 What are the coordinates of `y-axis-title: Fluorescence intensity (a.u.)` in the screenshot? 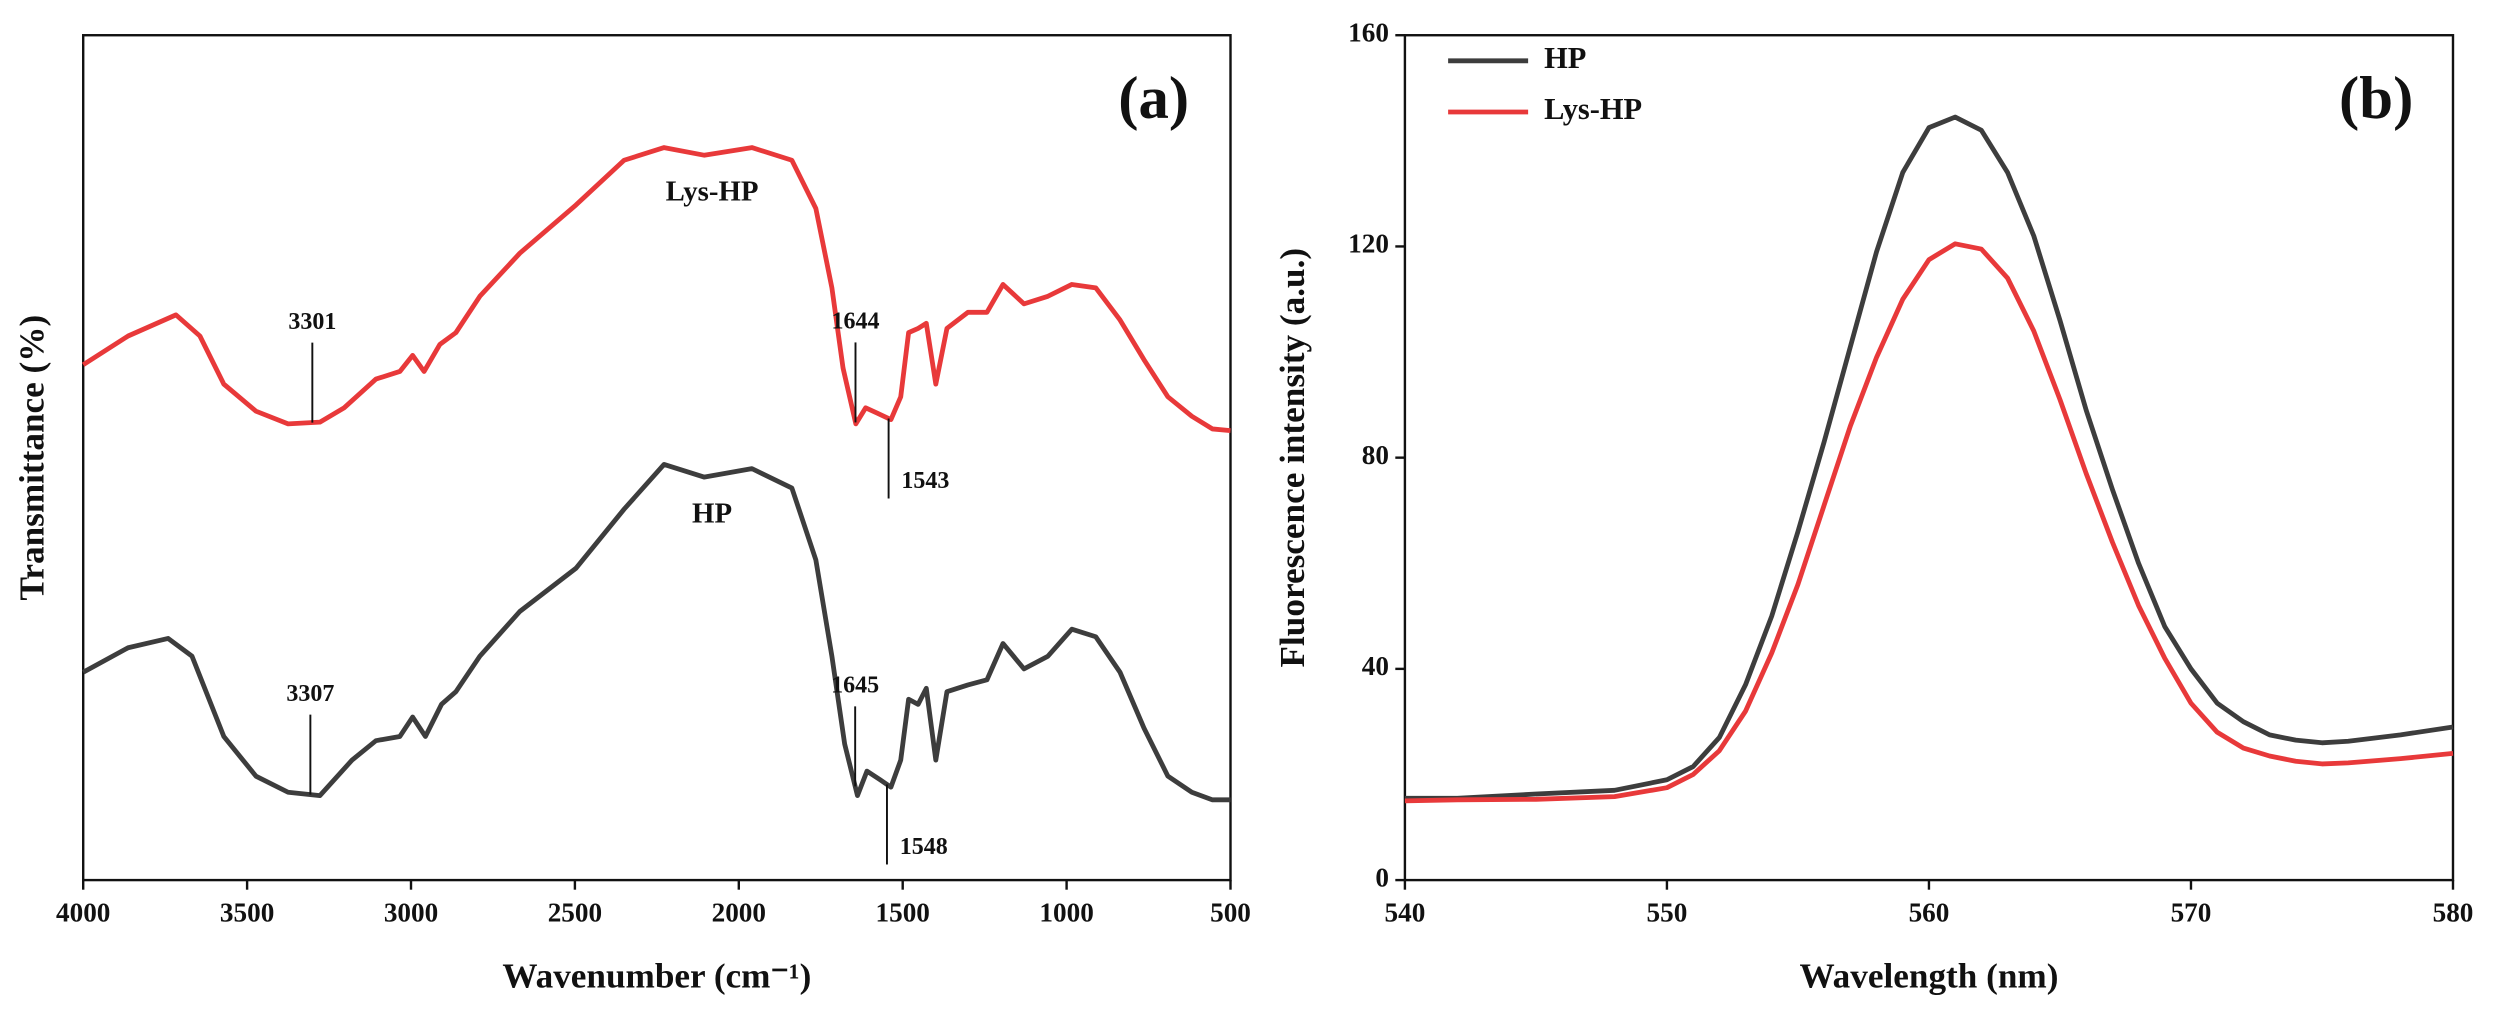 It's located at (1292, 458).